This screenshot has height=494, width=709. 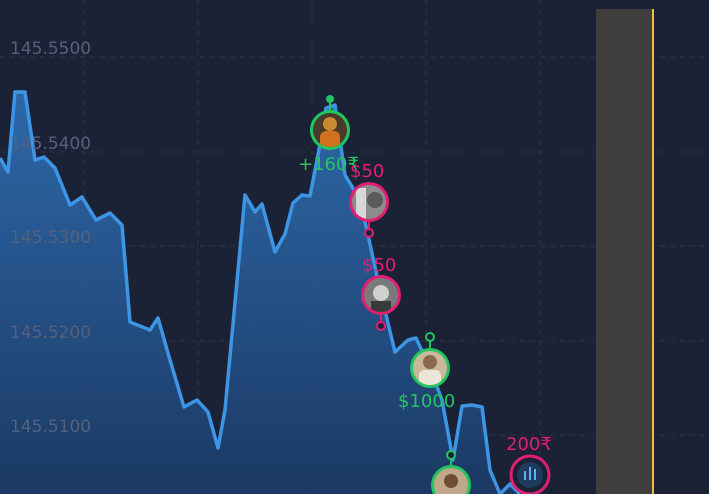 What do you see at coordinates (624, 251) in the screenshot?
I see `expiry-zone` at bounding box center [624, 251].